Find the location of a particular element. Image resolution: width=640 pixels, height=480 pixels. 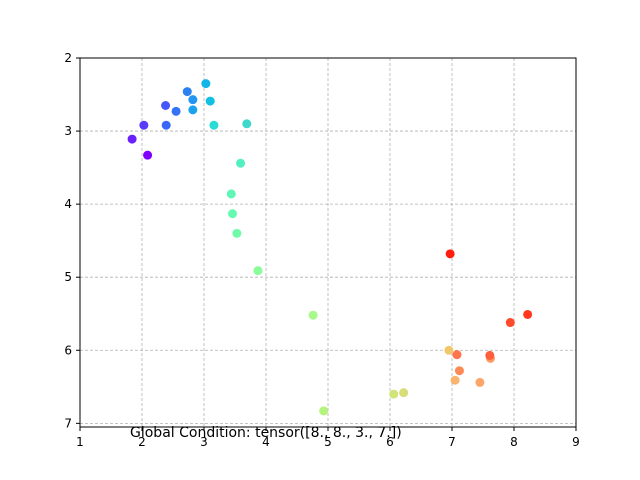

y-tick-label: 7 is located at coordinates (68, 423).